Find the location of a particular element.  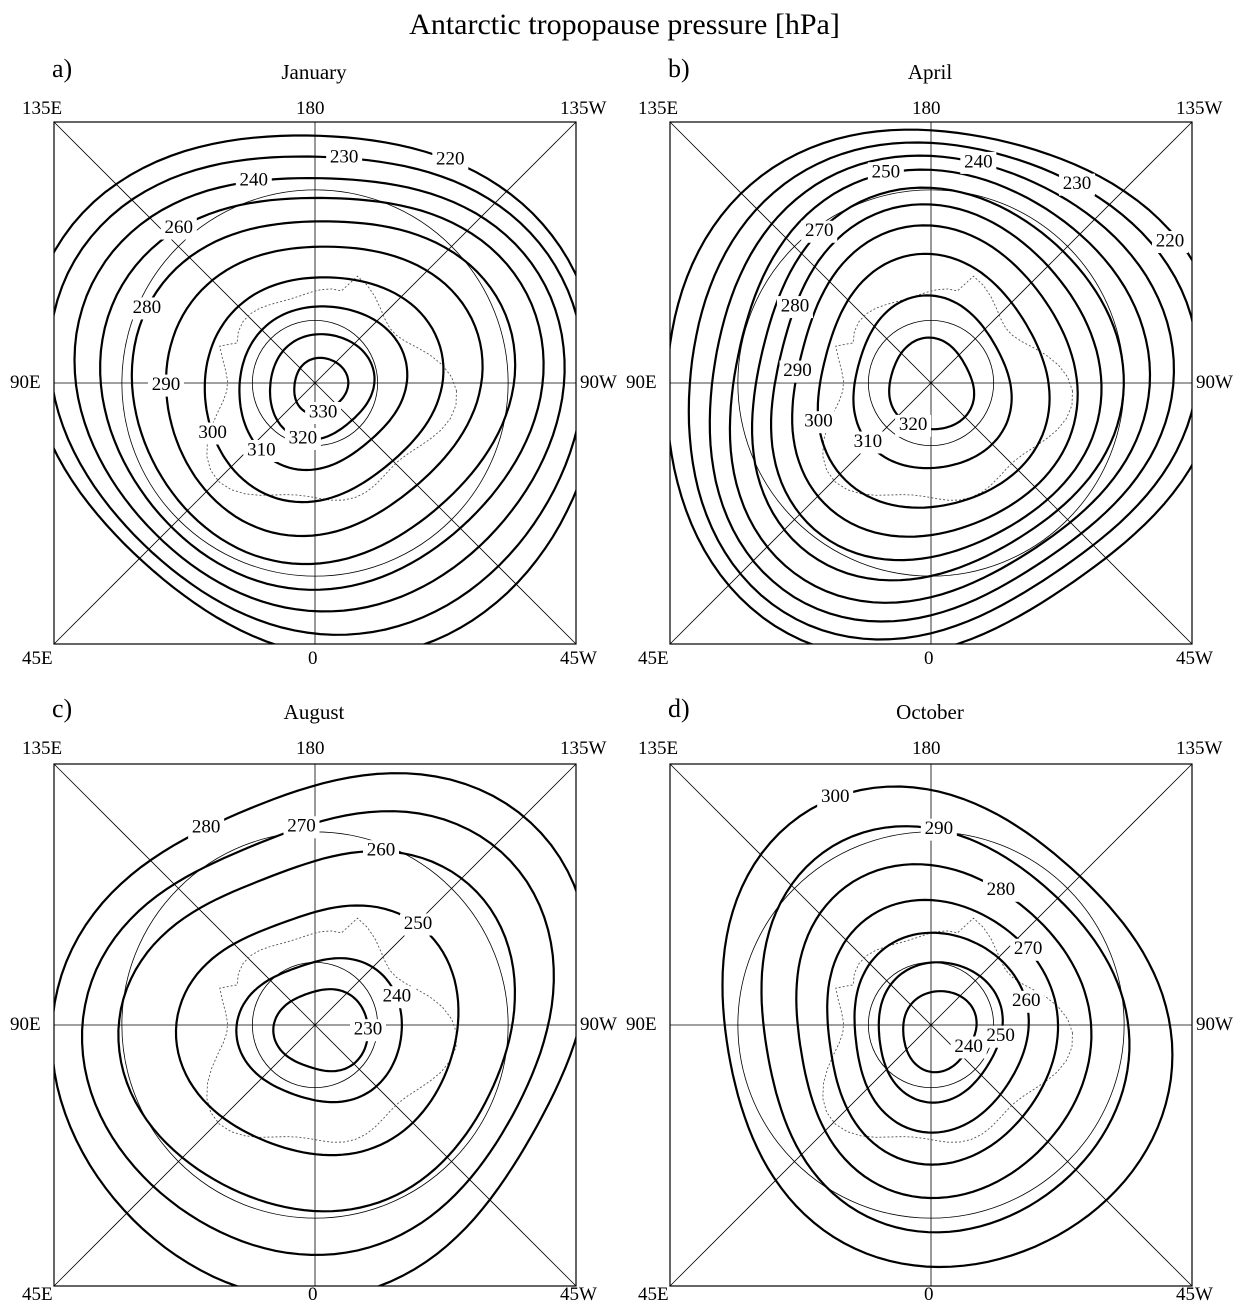

panel-c-label-180: 180 is located at coordinates (310, 748).